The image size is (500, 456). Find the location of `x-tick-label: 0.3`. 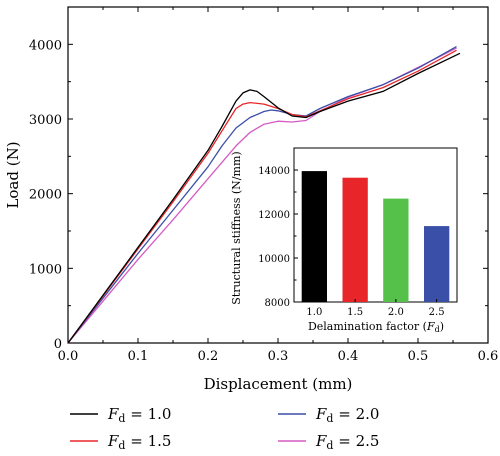

x-tick-label: 0.3 is located at coordinates (278, 356).